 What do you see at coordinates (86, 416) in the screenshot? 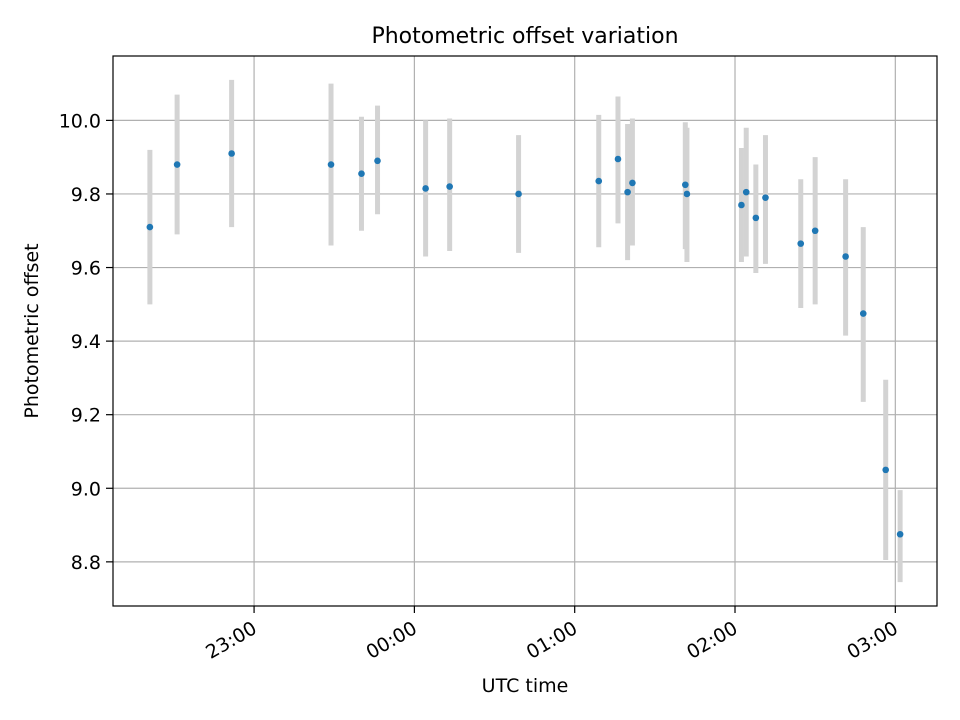
I see `y-tick-label: 9.2` at bounding box center [86, 416].